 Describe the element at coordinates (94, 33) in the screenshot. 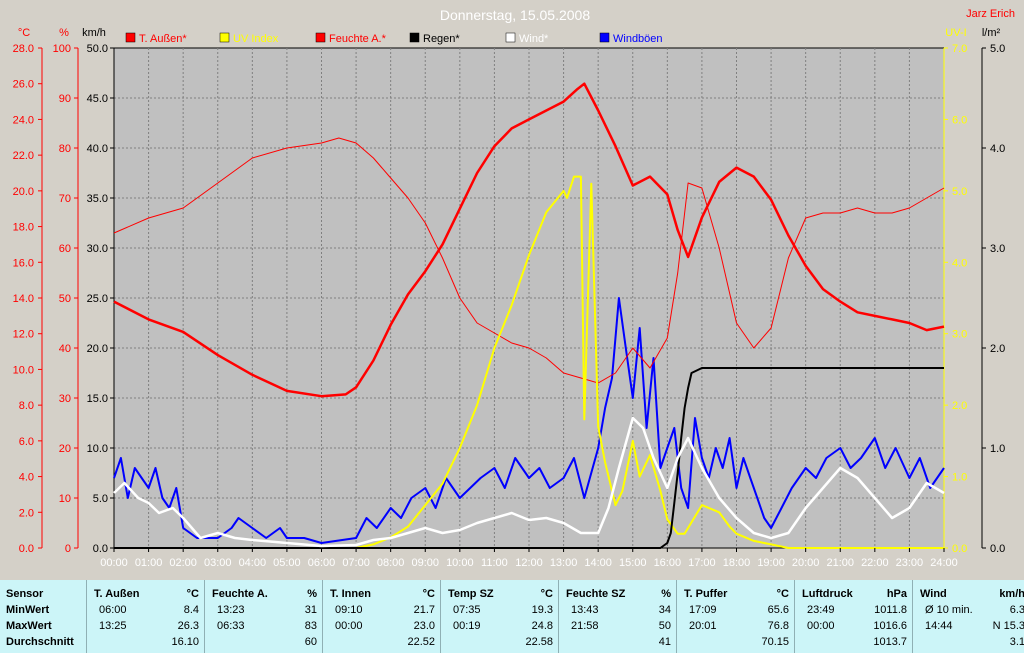

I see `axis-unit-label: km/h` at that location.